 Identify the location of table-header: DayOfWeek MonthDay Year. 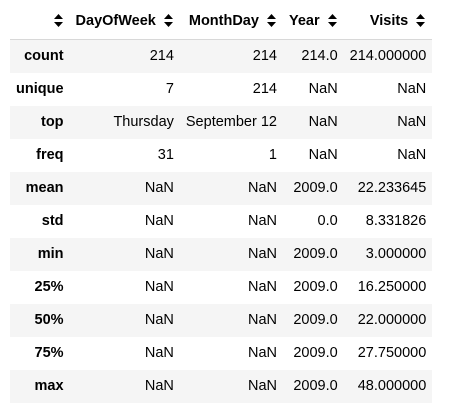
(221, 21).